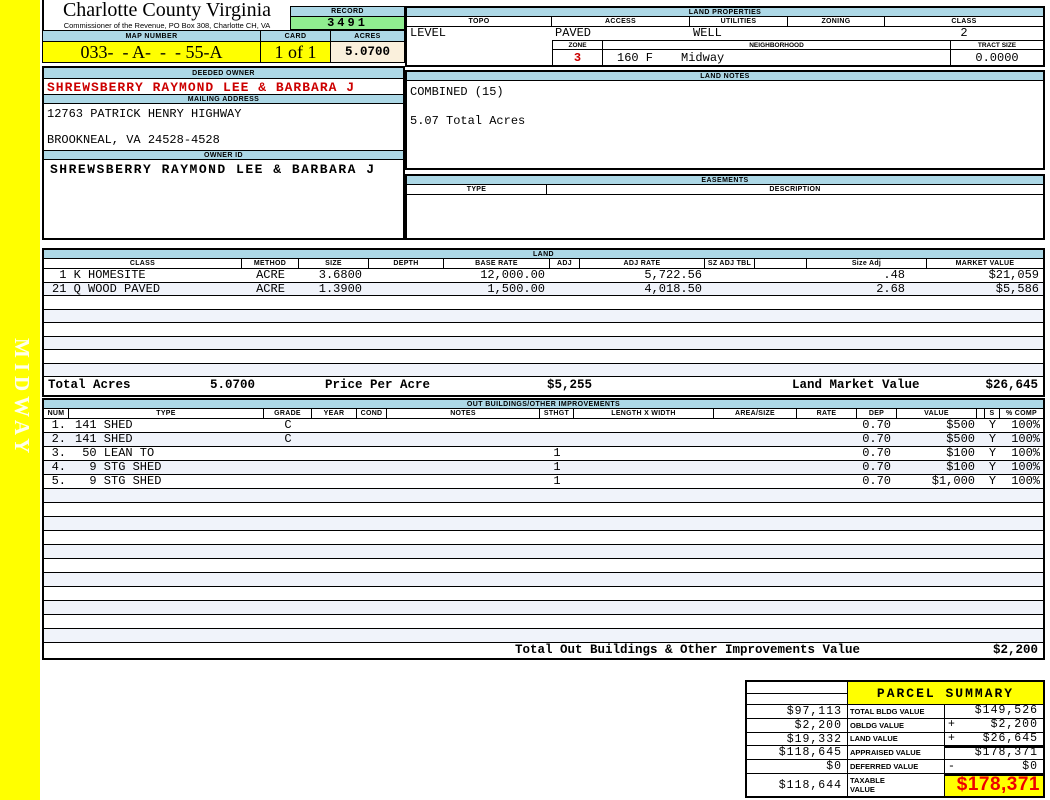 This screenshot has width=1050, height=800. What do you see at coordinates (133, 140) in the screenshot?
I see `address-line-2: BROOKNEAL, VA 24528-4528` at bounding box center [133, 140].